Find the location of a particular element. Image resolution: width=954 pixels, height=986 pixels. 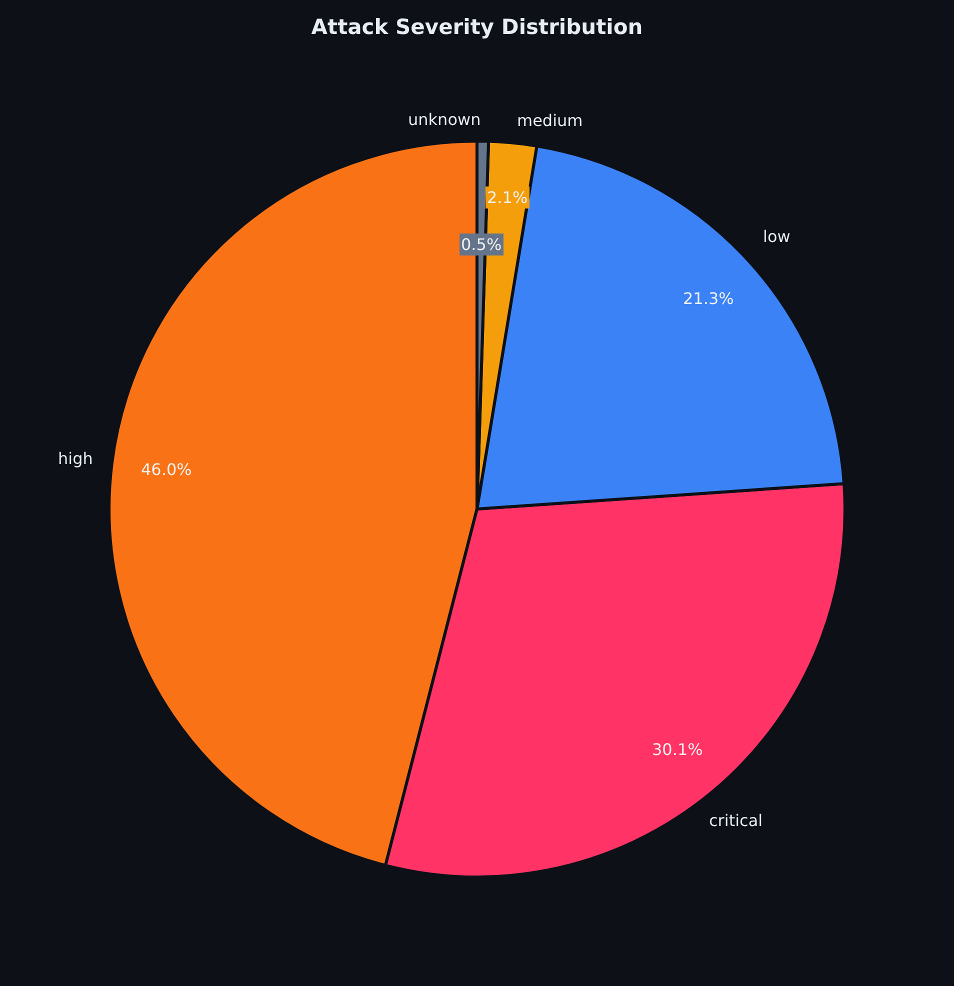

data-label: 21.3% is located at coordinates (708, 298).